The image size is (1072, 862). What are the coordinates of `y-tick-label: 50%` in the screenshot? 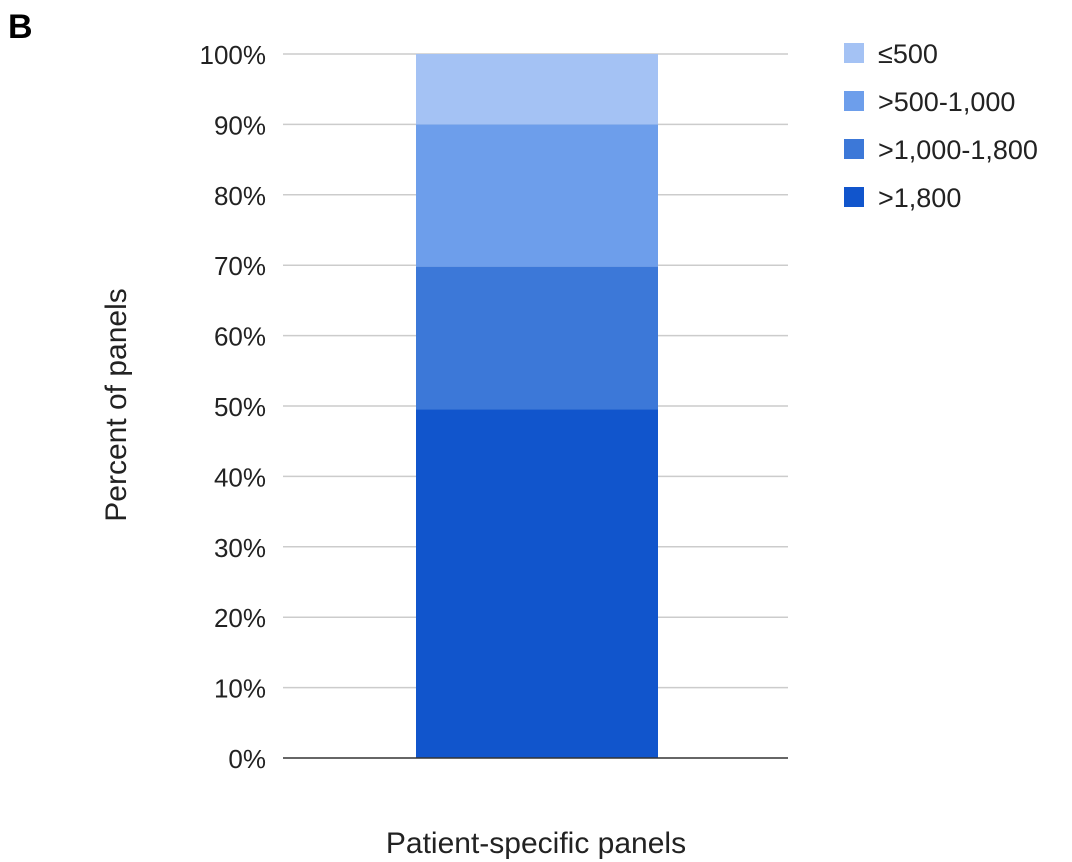 It's located at (240, 407).